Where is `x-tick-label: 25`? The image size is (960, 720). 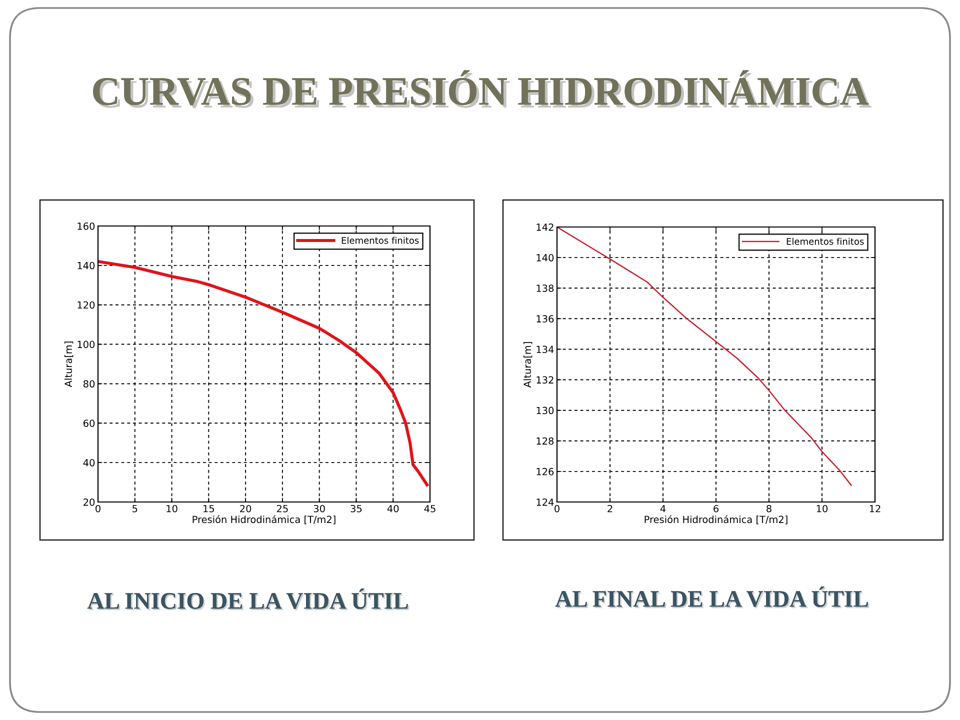 x-tick-label: 25 is located at coordinates (282, 508).